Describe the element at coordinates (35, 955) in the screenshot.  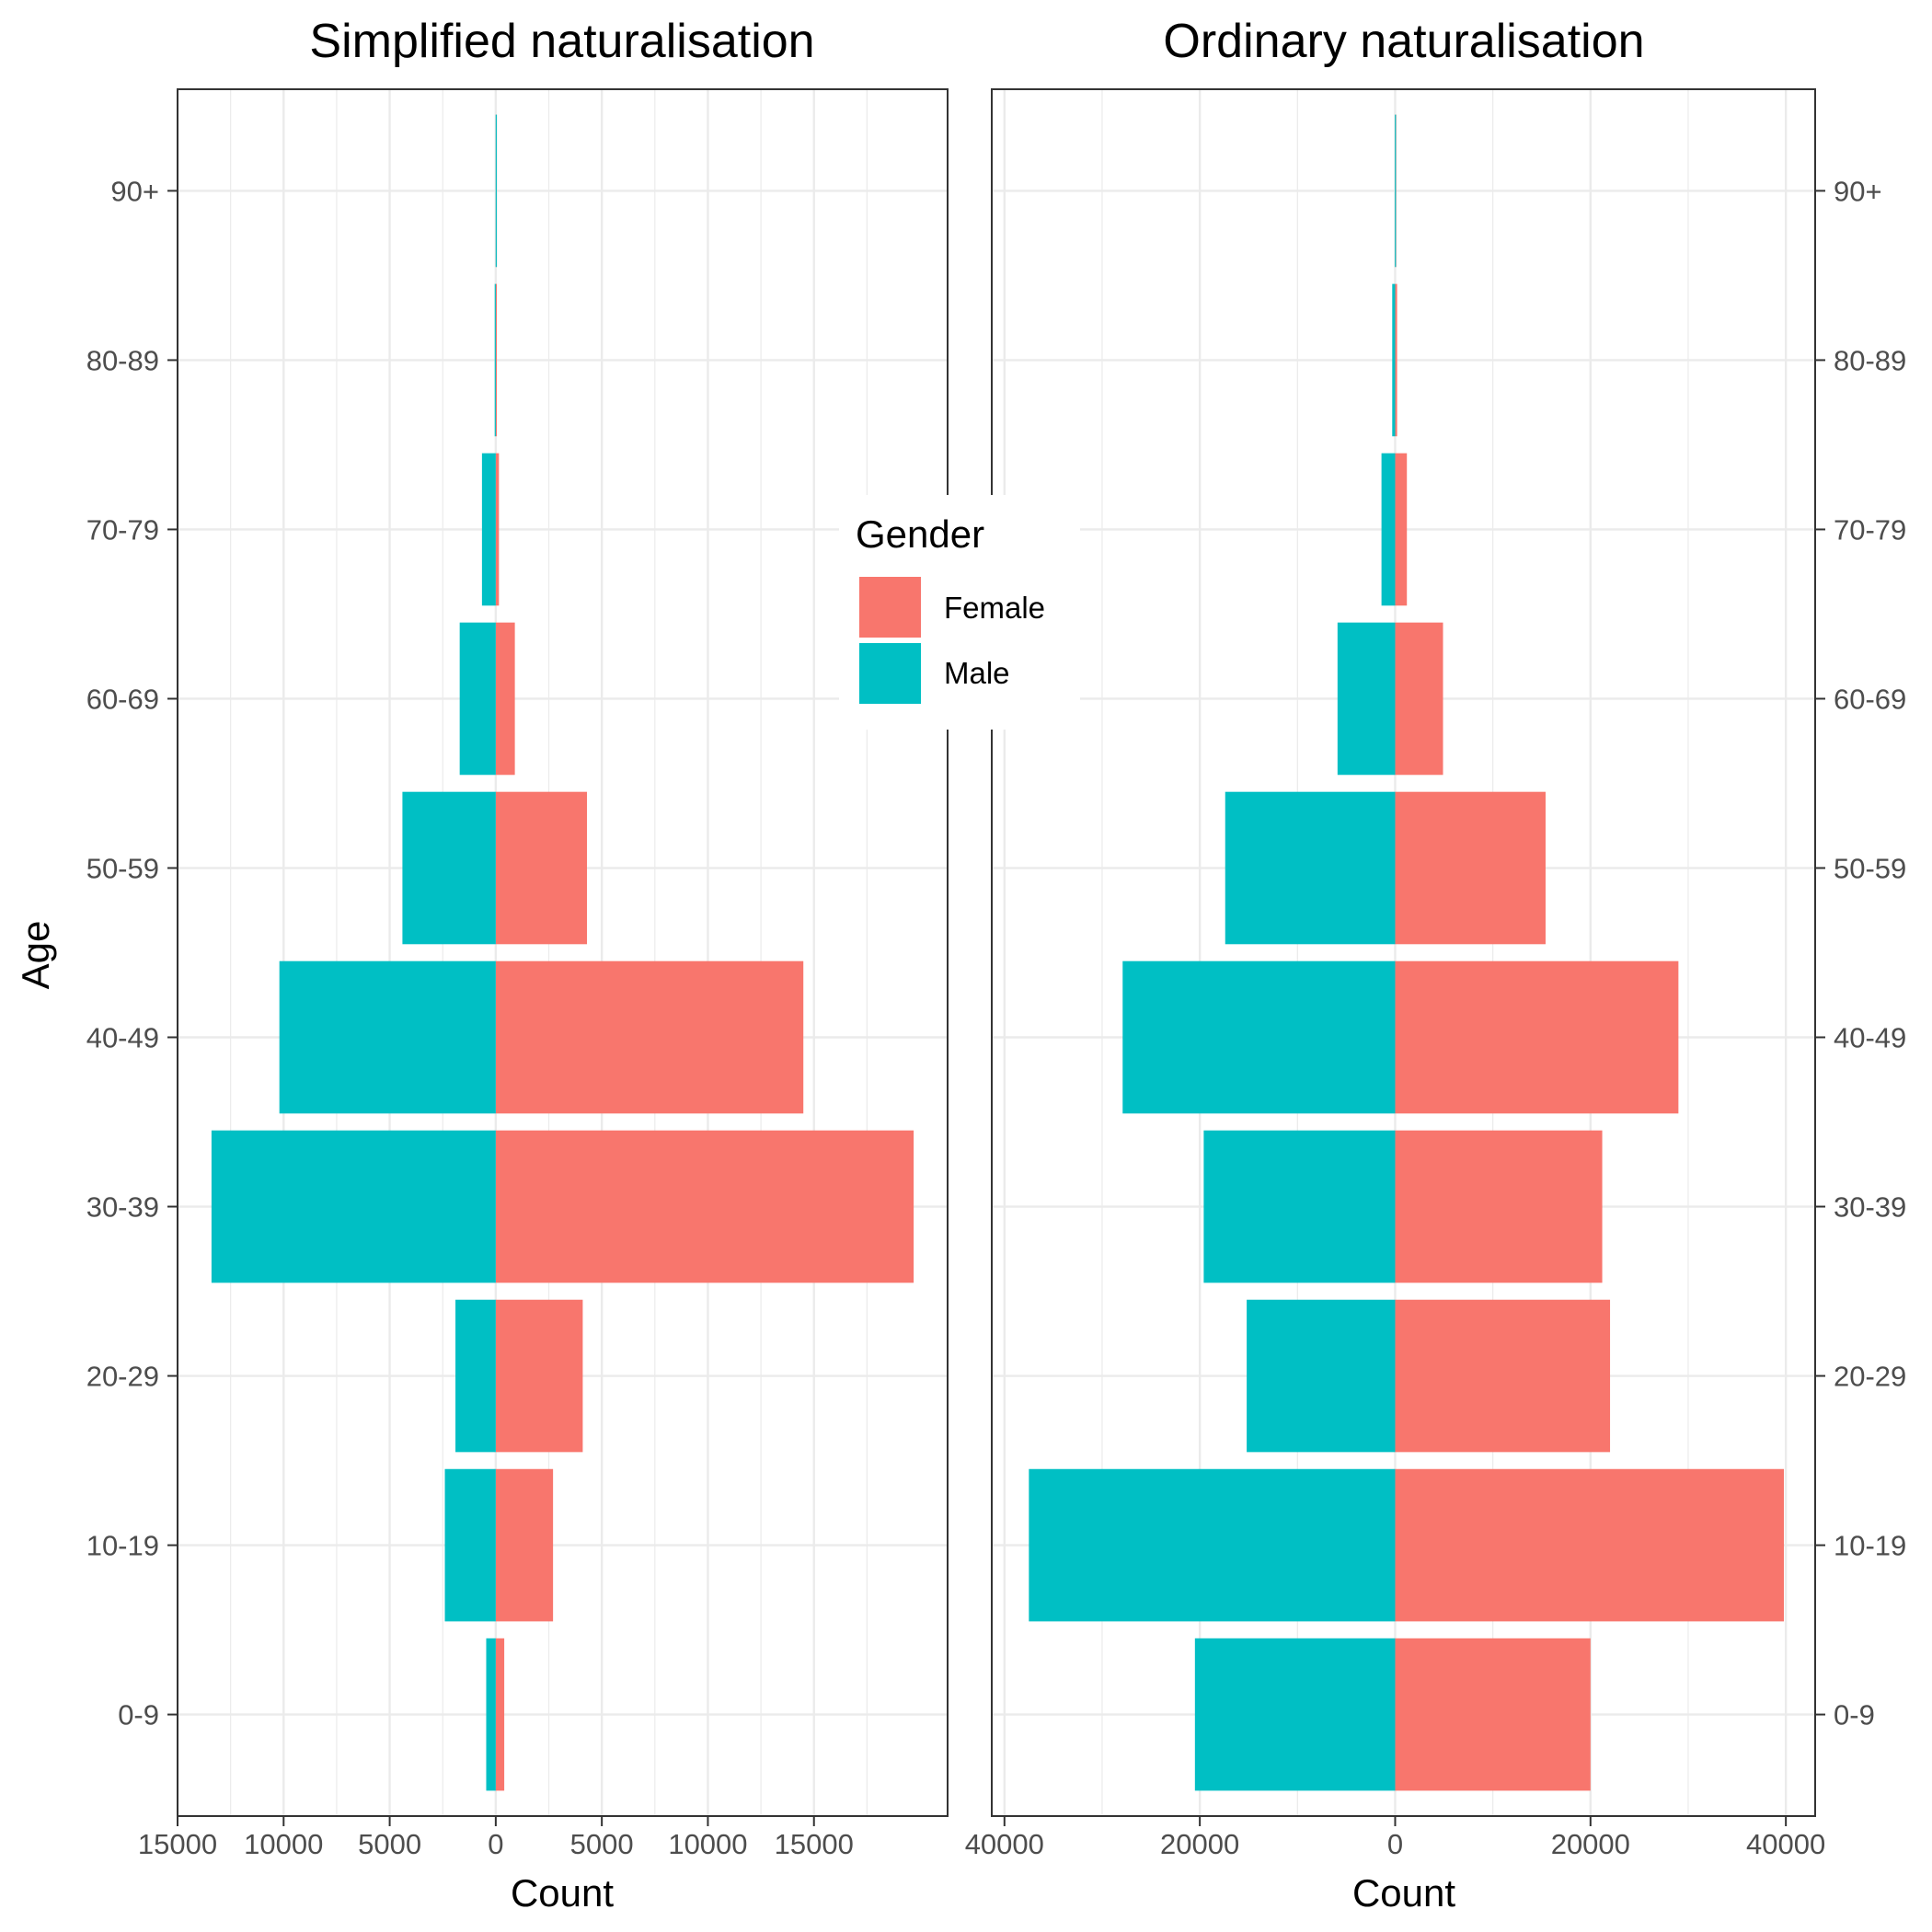
I see `y-axis-title: Age` at that location.